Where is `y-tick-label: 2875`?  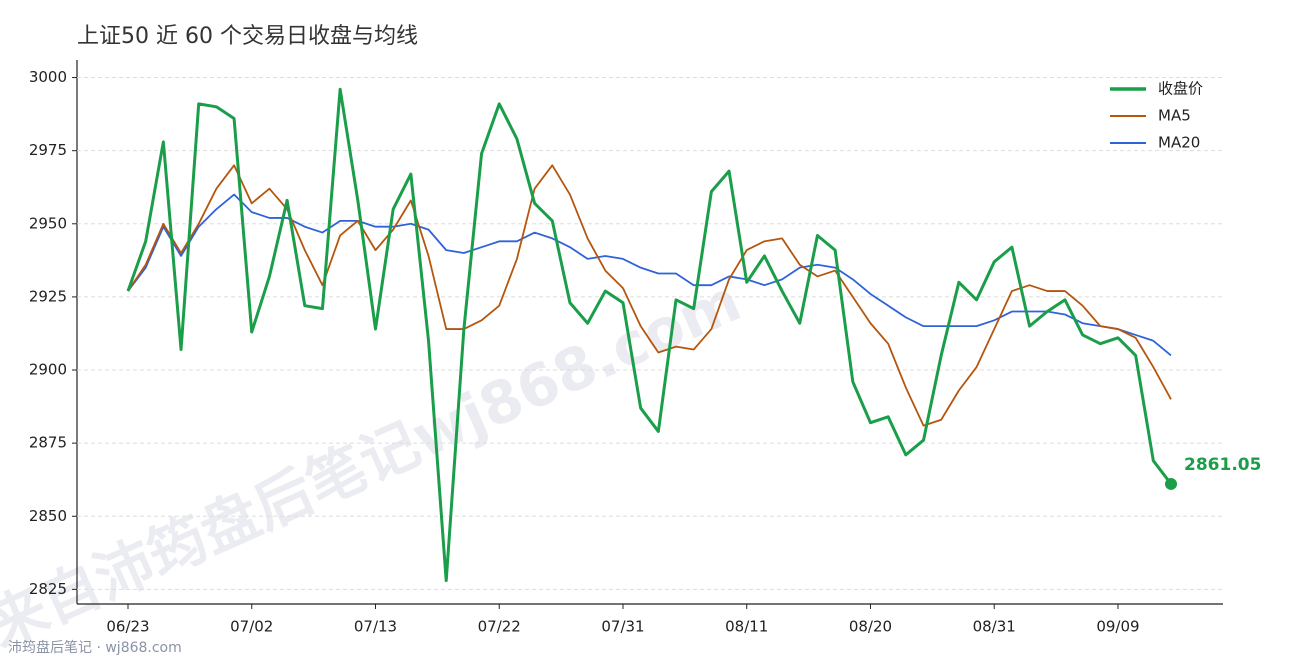 y-tick-label: 2875 is located at coordinates (48, 443).